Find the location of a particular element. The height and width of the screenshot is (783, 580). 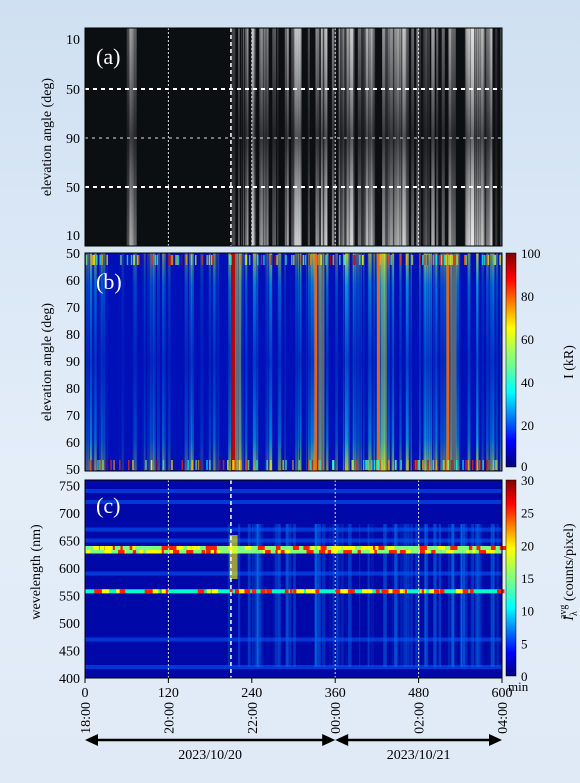

x-tick-minutes: 360 is located at coordinates (335, 693).